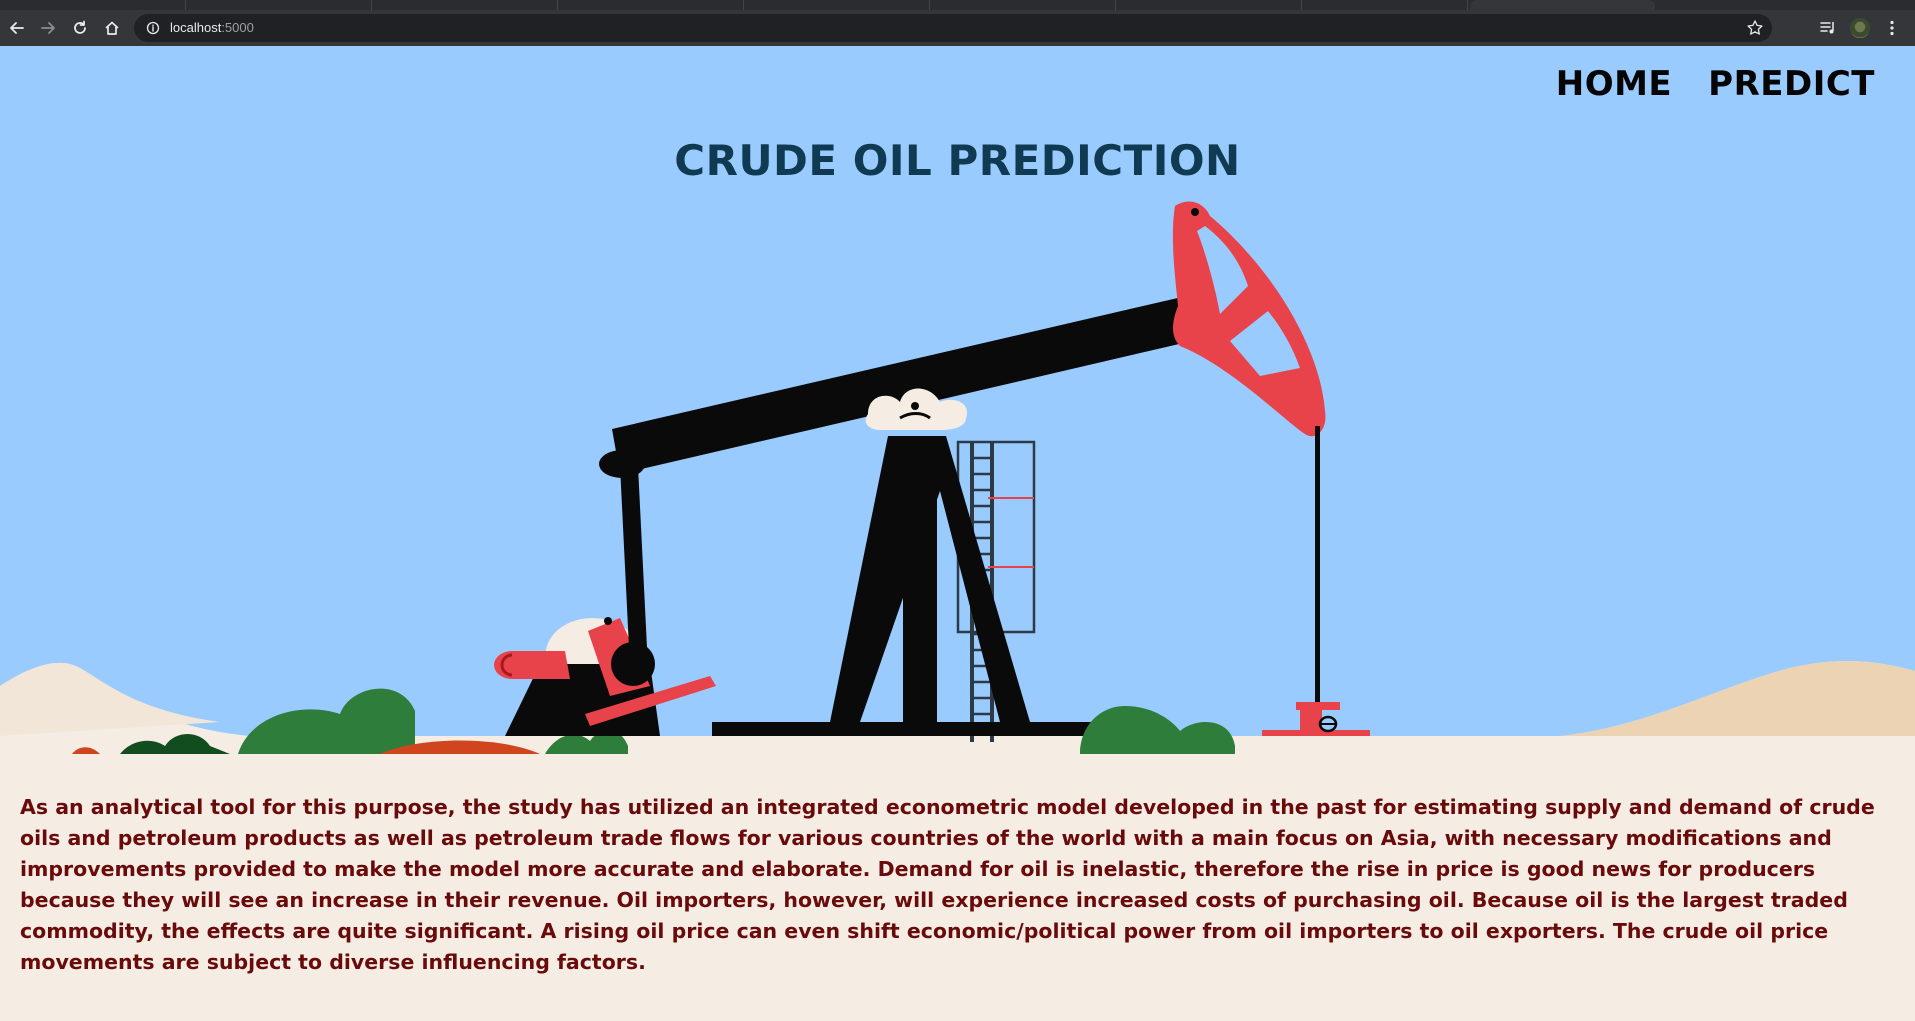  I want to click on star-icon, so click(1755, 28).